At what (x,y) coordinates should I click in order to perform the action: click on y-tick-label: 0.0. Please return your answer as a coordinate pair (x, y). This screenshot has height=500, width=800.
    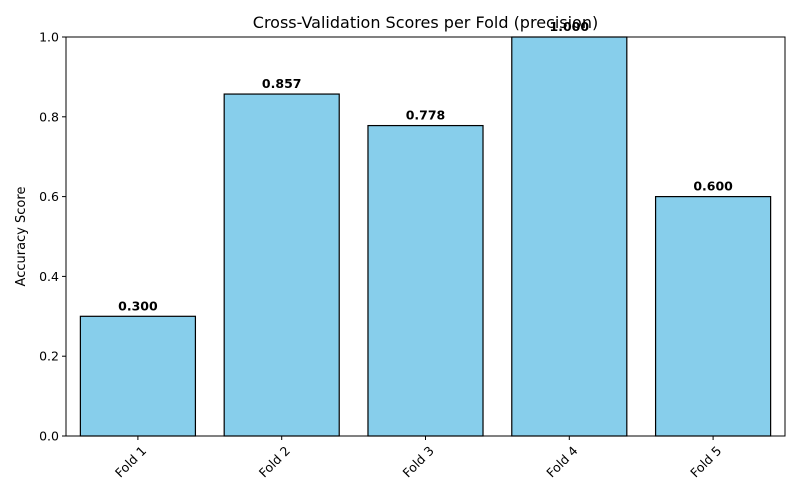
    Looking at the image, I should click on (49, 436).